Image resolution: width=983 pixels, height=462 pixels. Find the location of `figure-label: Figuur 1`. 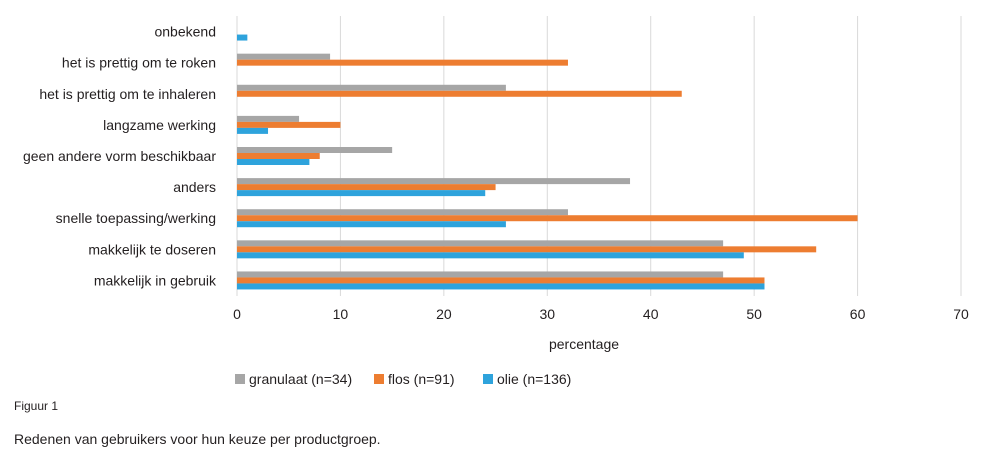

figure-label: Figuur 1 is located at coordinates (36, 406).